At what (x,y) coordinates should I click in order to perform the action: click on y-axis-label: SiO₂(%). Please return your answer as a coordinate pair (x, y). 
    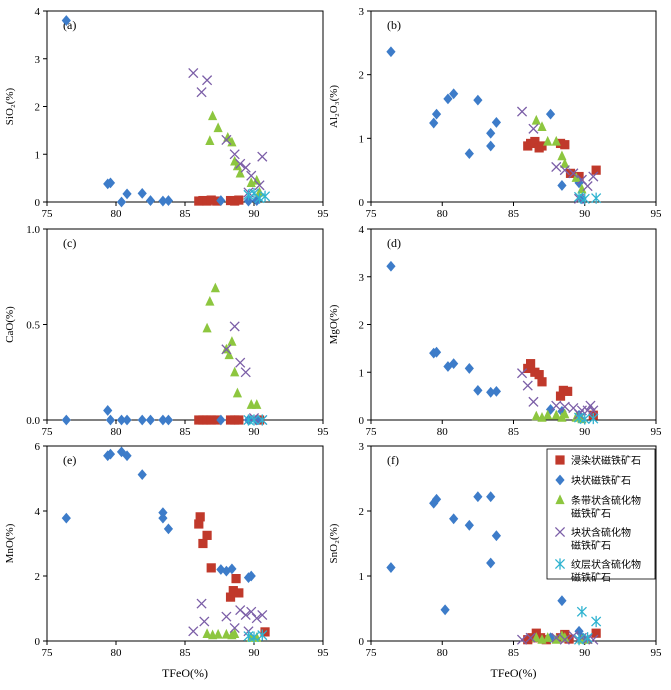
    Looking at the image, I should click on (10, 106).